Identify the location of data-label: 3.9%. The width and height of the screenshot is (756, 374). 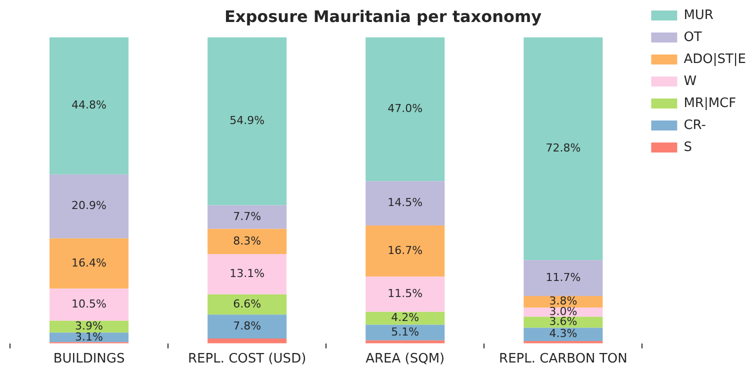
(89, 326).